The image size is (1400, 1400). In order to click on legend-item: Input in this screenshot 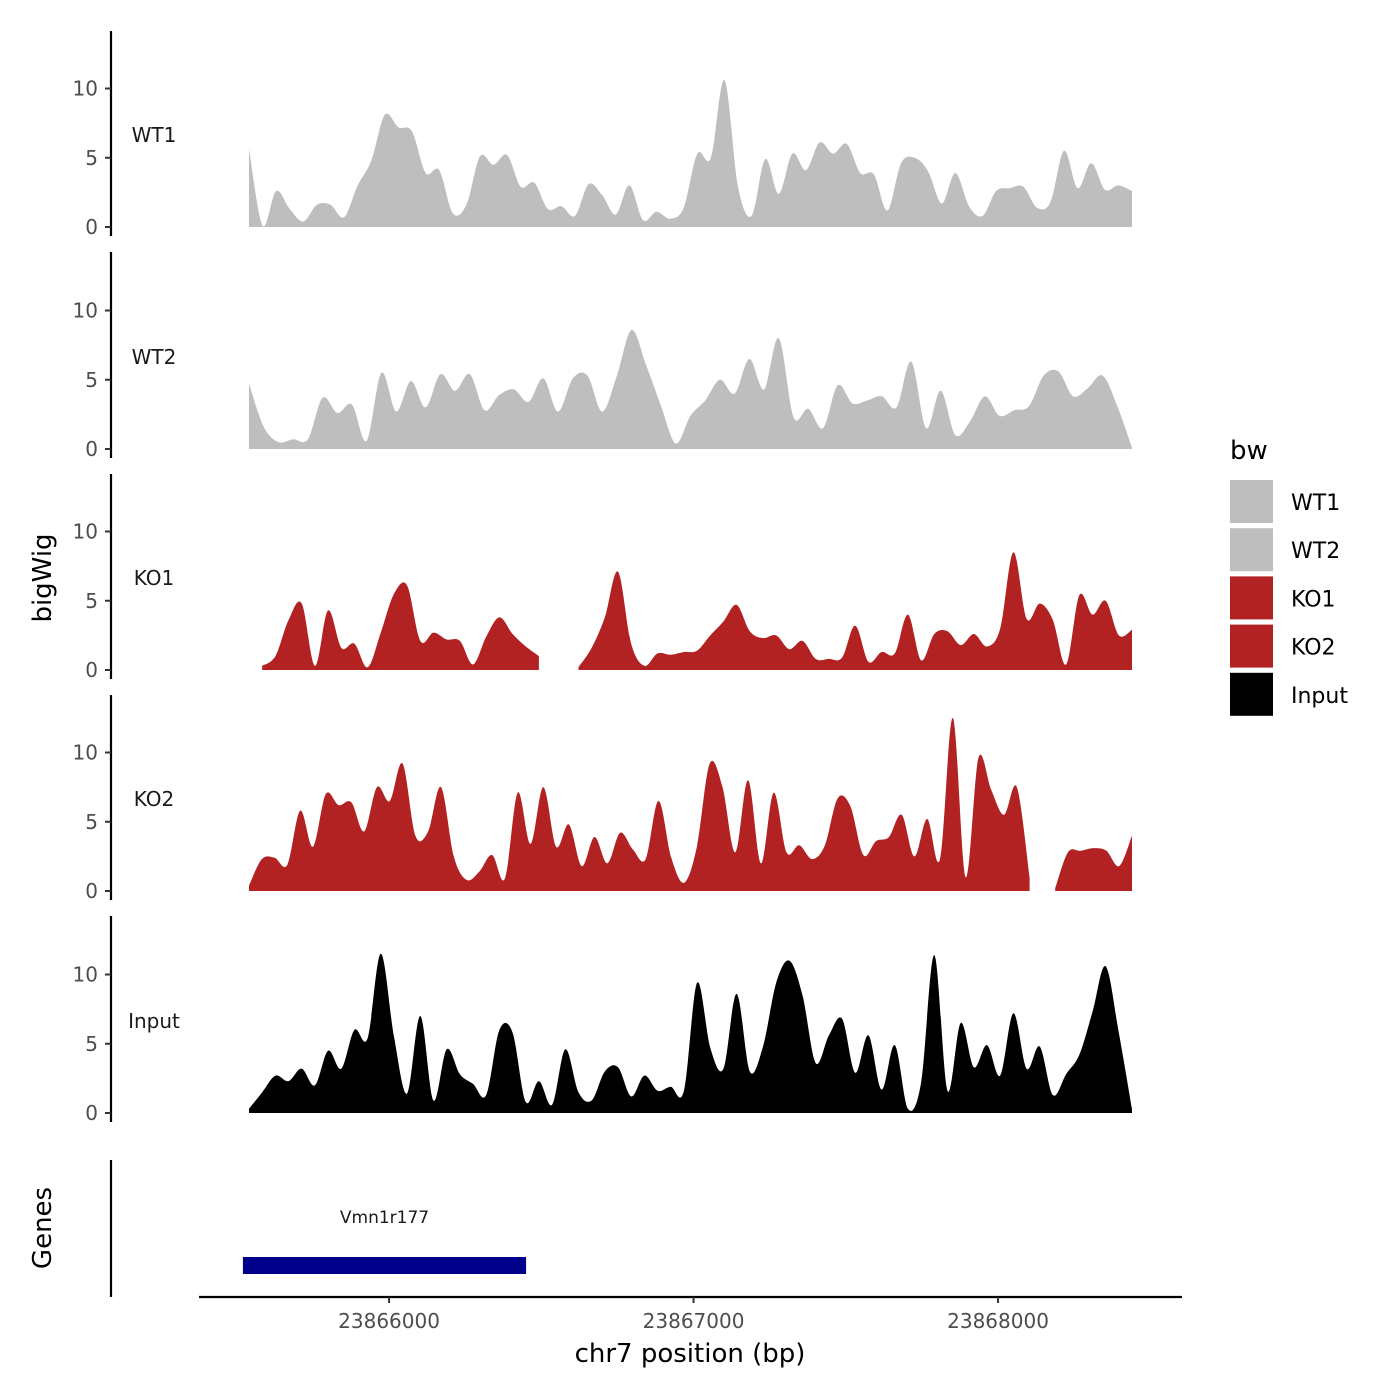, I will do `click(1289, 694)`.